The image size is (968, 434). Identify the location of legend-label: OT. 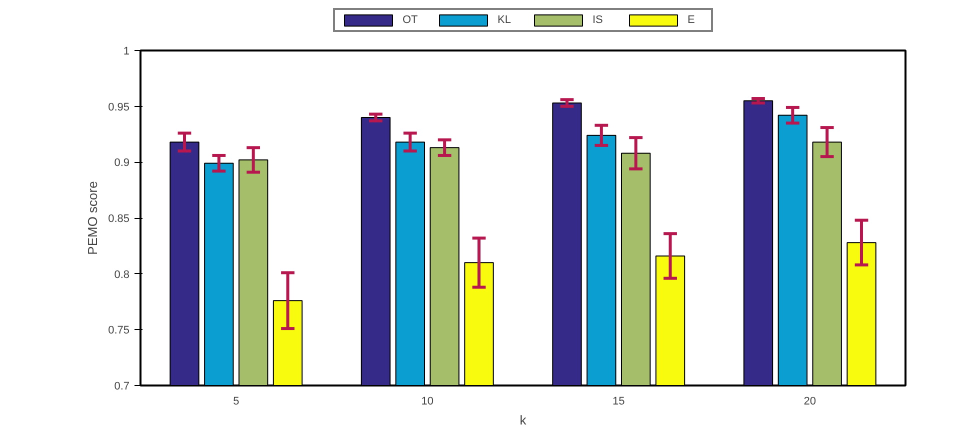
(410, 20).